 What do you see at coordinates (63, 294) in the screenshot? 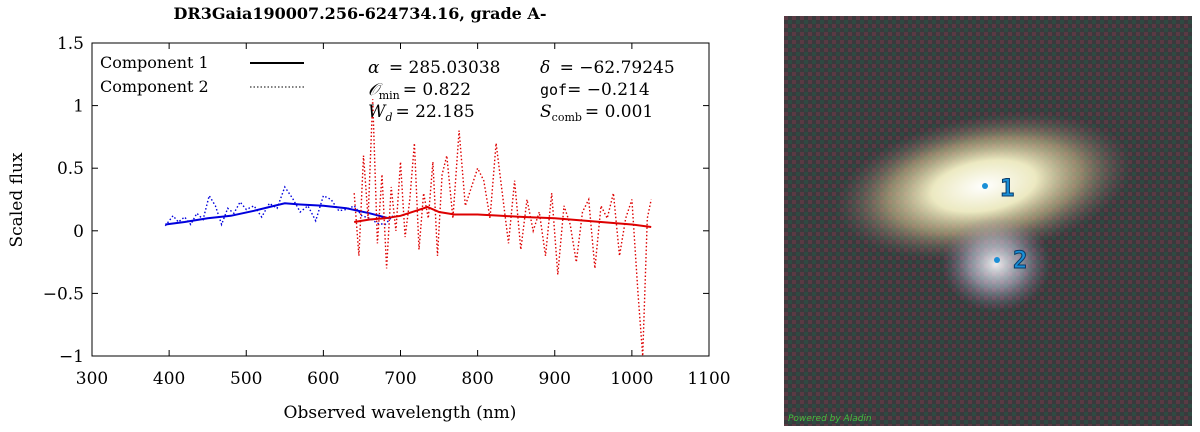
I see `y-tick-label: −0.5` at bounding box center [63, 294].